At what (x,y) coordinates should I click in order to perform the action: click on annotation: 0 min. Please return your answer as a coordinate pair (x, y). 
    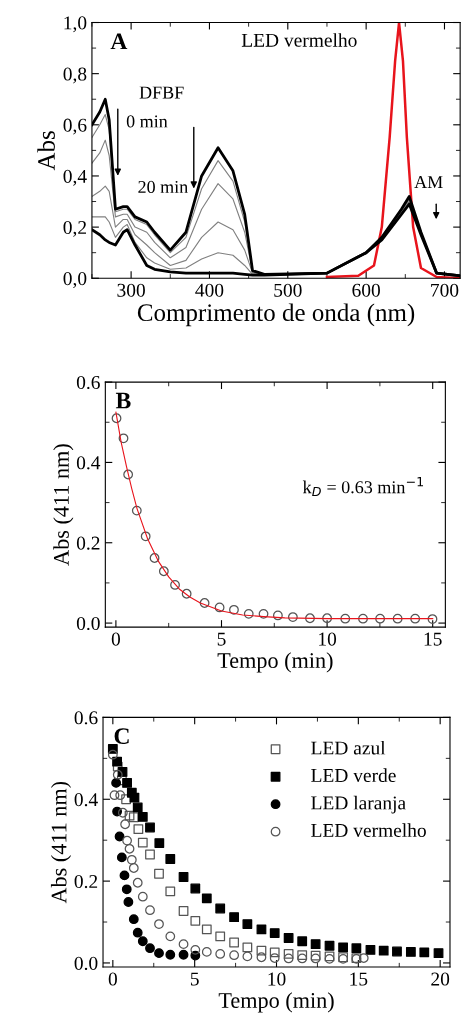
    Looking at the image, I should click on (147, 121).